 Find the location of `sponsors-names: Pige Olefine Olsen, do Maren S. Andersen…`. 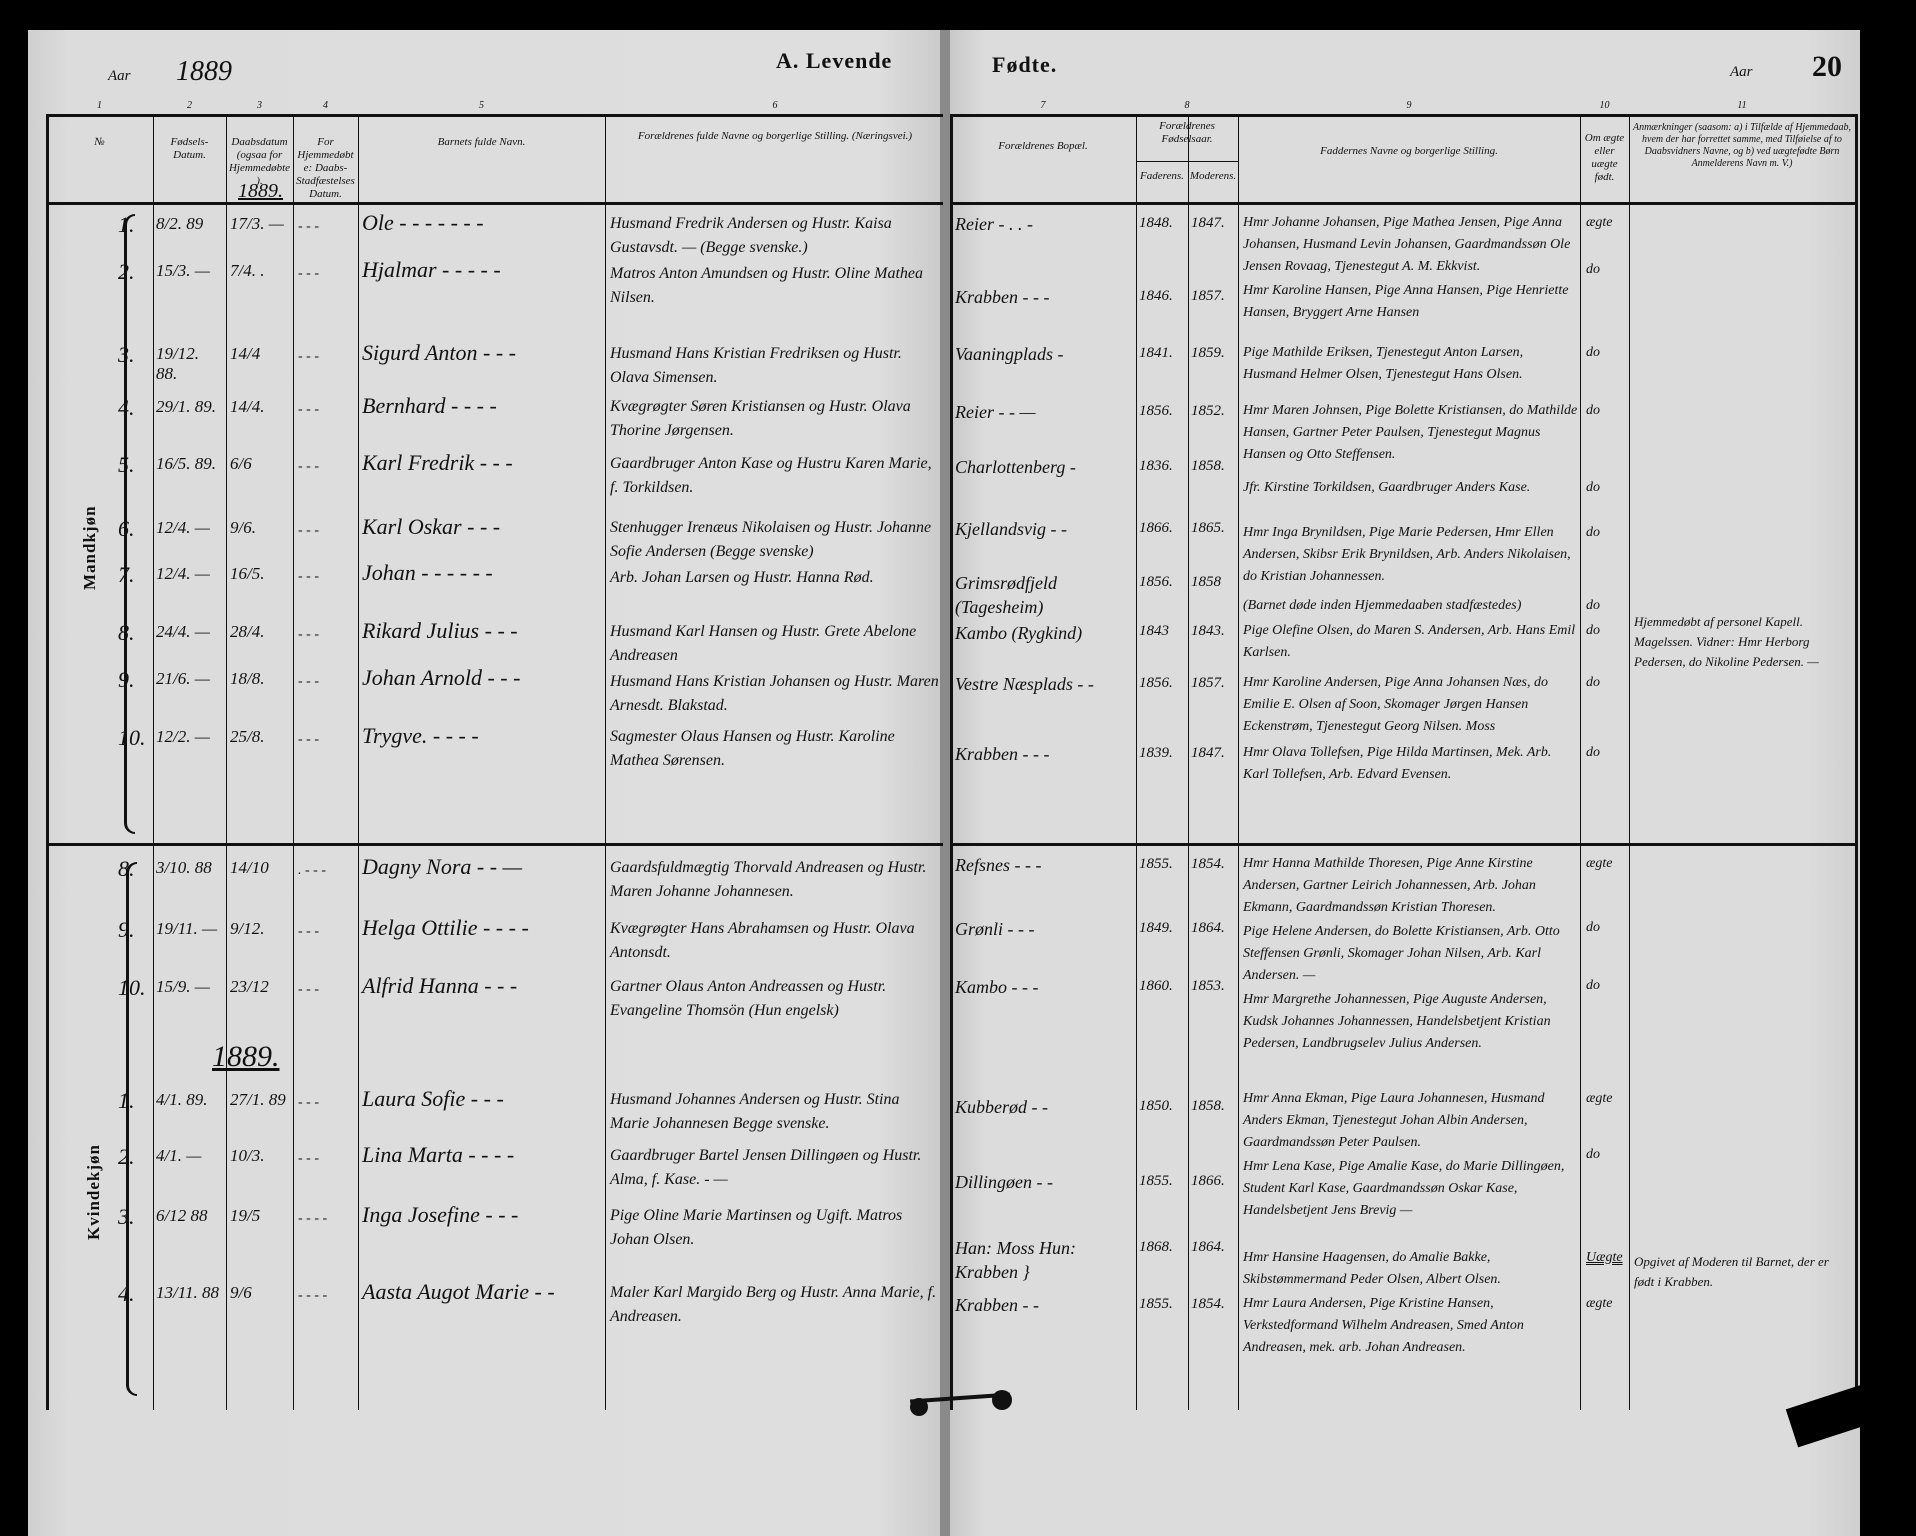

sponsors-names: Pige Olefine Olsen, do Maren S. Andersen… is located at coordinates (1409, 641).